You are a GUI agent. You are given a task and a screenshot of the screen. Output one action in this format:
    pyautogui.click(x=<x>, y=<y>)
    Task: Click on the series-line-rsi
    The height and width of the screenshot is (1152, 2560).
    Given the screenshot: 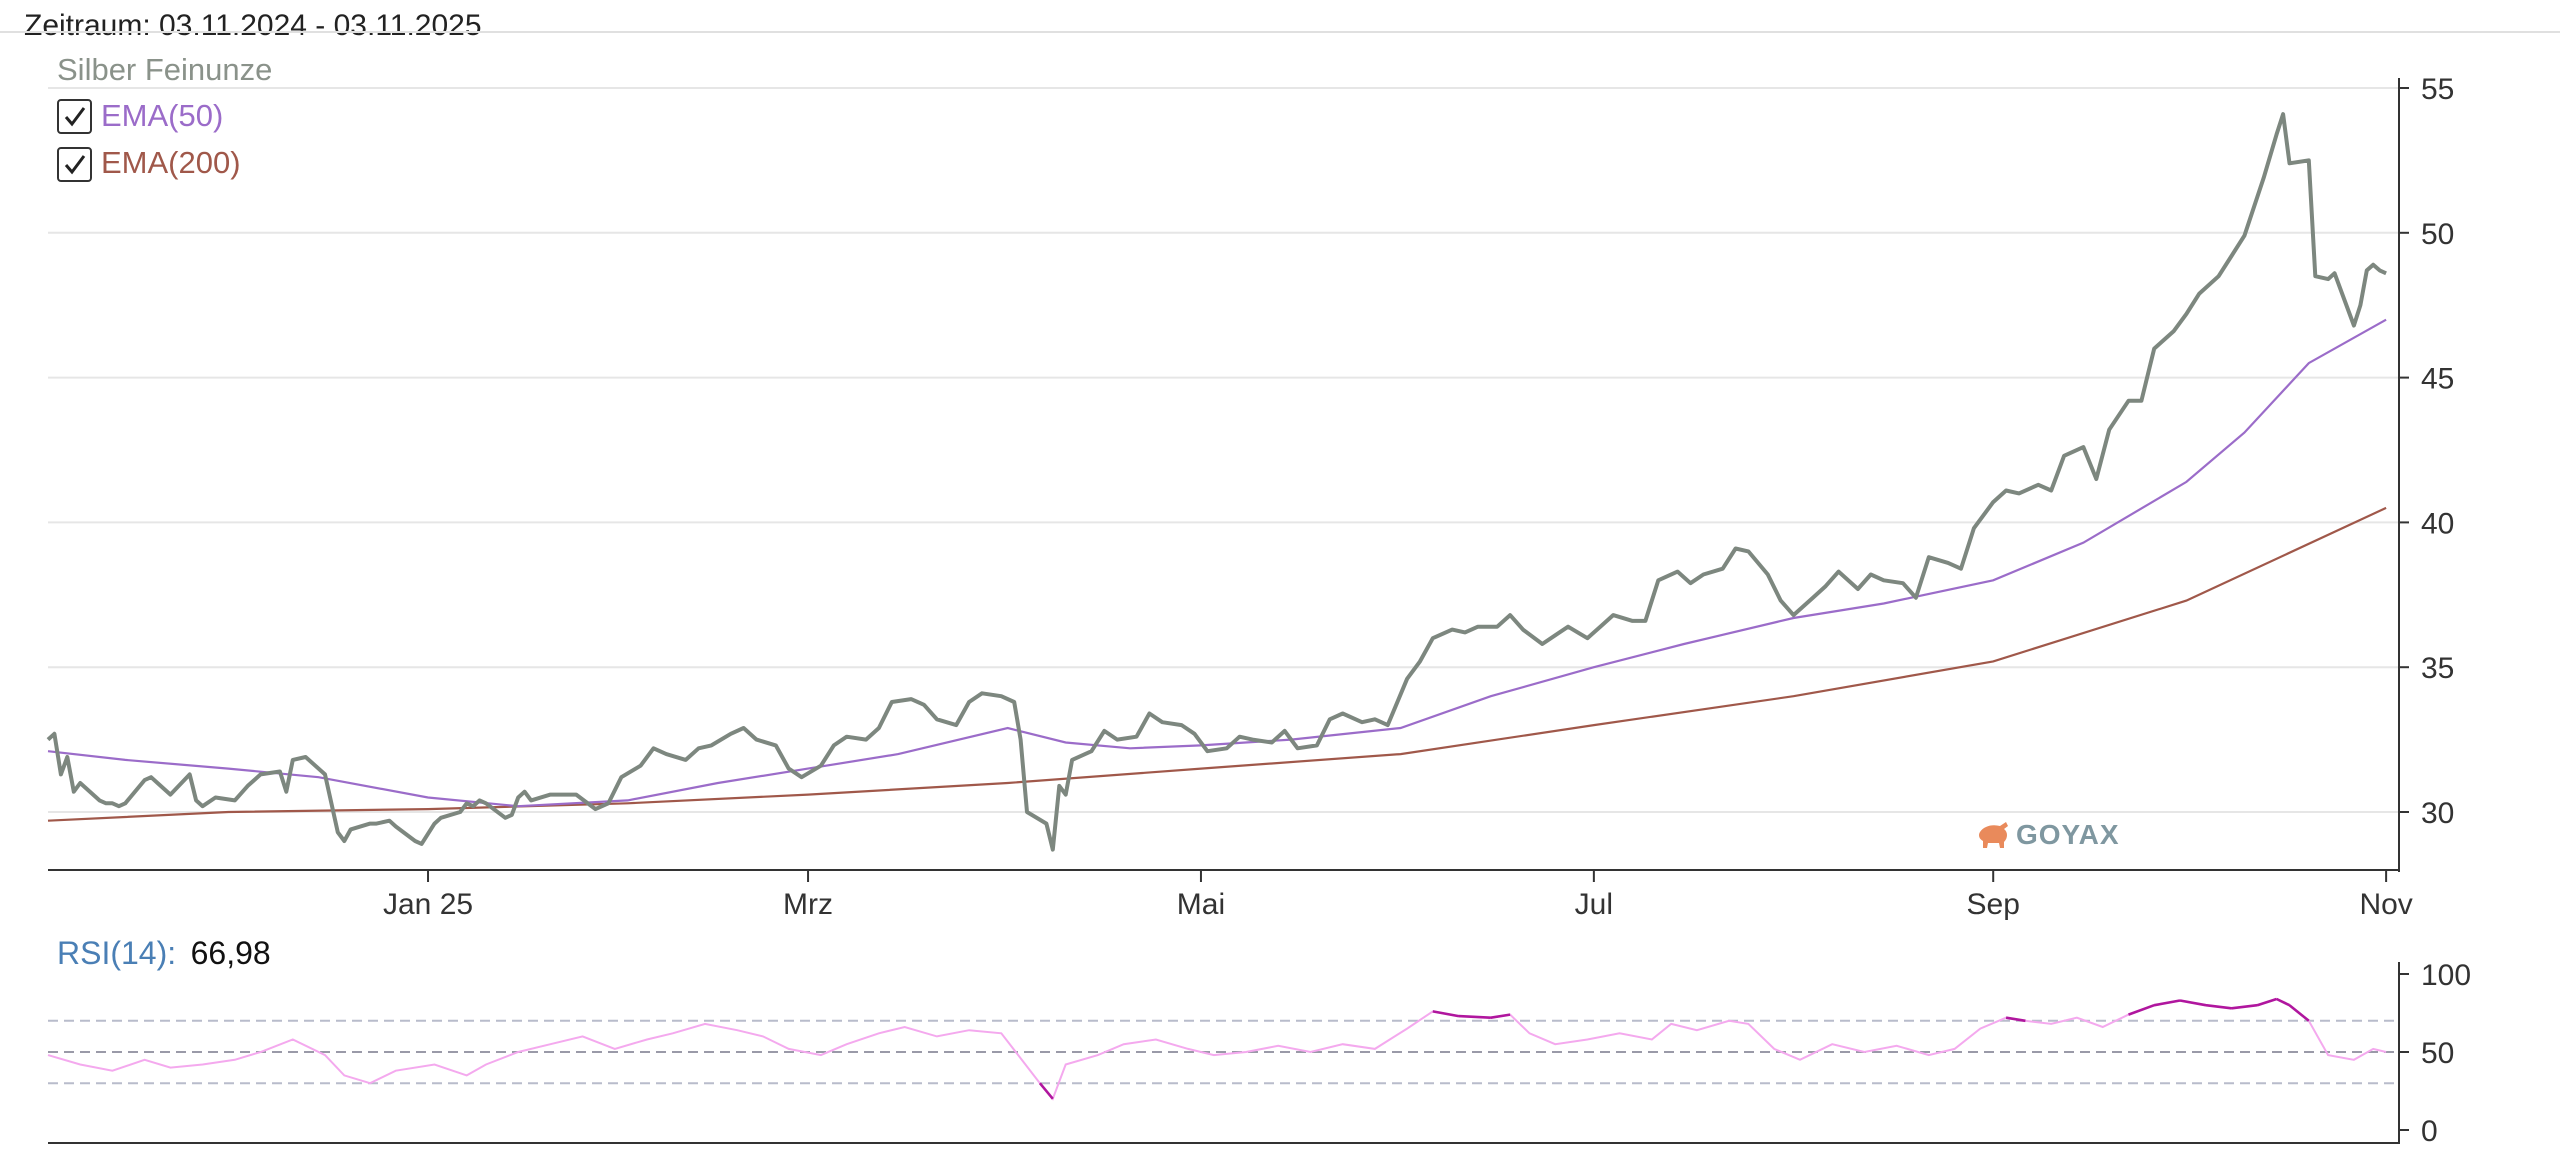 What is the action you would take?
    pyautogui.click(x=1217, y=1049)
    